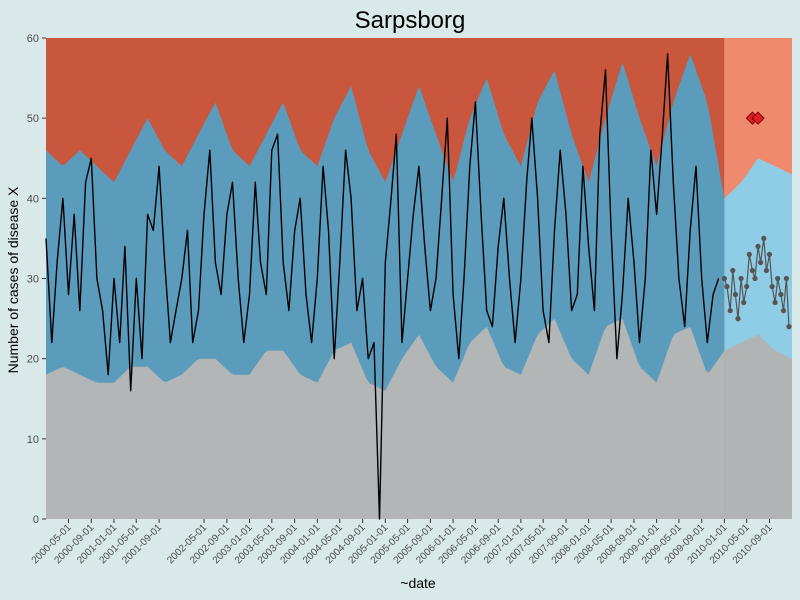 The height and width of the screenshot is (600, 800). What do you see at coordinates (758, 426) in the screenshot?
I see `prediction-low-zone-area` at bounding box center [758, 426].